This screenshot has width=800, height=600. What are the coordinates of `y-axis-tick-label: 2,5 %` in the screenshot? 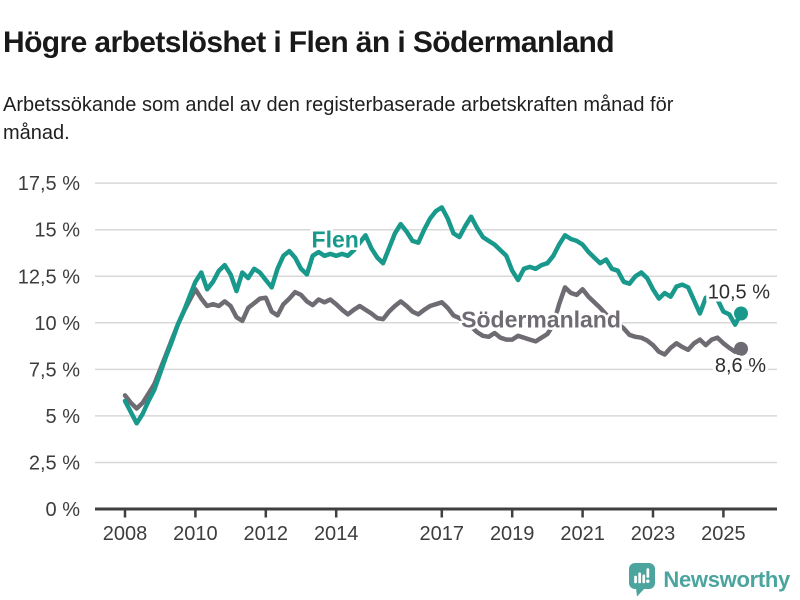 It's located at (54, 463).